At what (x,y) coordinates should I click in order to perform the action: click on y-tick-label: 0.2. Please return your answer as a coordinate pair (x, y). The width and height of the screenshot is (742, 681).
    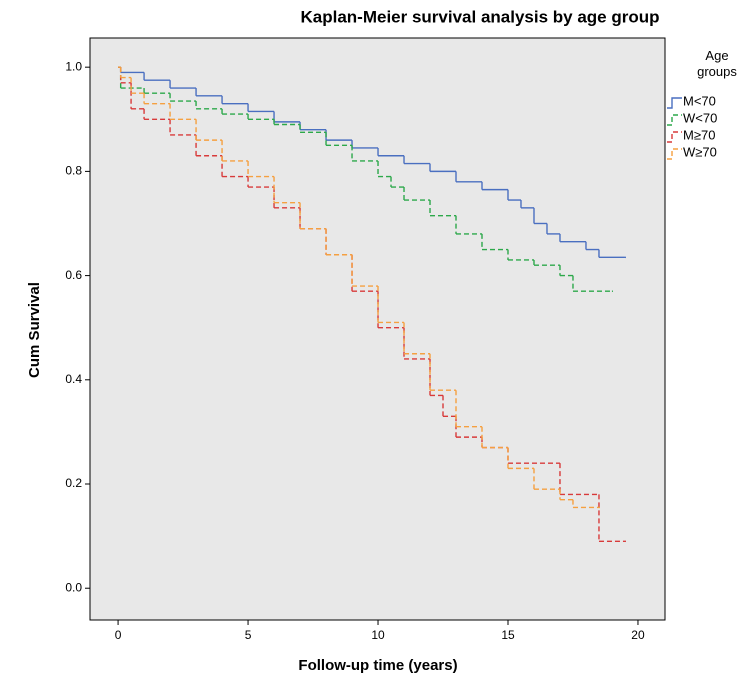
    Looking at the image, I should click on (73, 483).